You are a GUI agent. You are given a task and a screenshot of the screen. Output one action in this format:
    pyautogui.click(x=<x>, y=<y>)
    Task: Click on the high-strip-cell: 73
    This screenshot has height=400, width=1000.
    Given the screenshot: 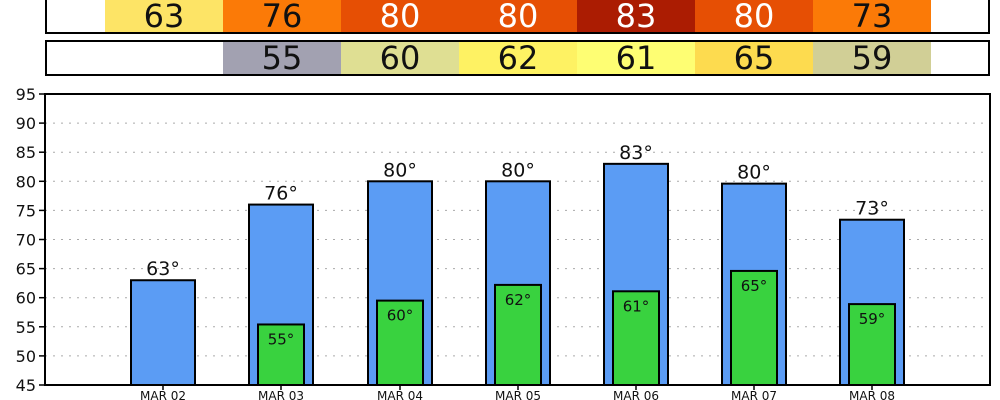 What is the action you would take?
    pyautogui.click(x=872, y=16)
    